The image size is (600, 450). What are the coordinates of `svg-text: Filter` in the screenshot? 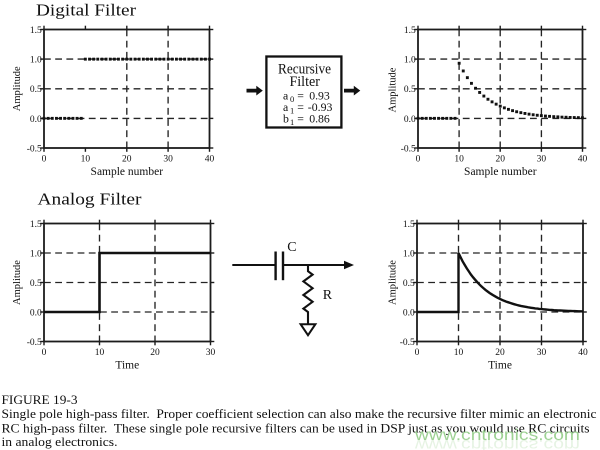 It's located at (304, 82).